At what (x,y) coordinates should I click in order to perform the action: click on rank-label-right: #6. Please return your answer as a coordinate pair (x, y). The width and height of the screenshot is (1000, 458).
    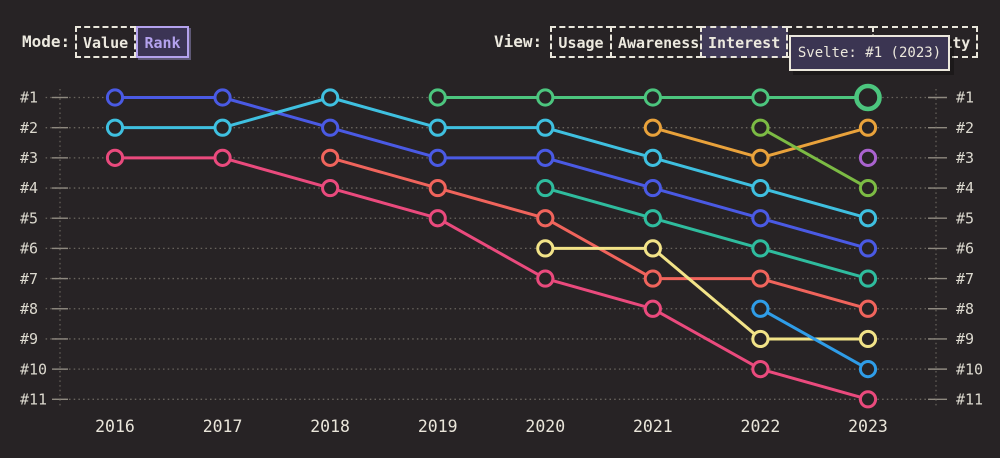
    Looking at the image, I should click on (965, 249).